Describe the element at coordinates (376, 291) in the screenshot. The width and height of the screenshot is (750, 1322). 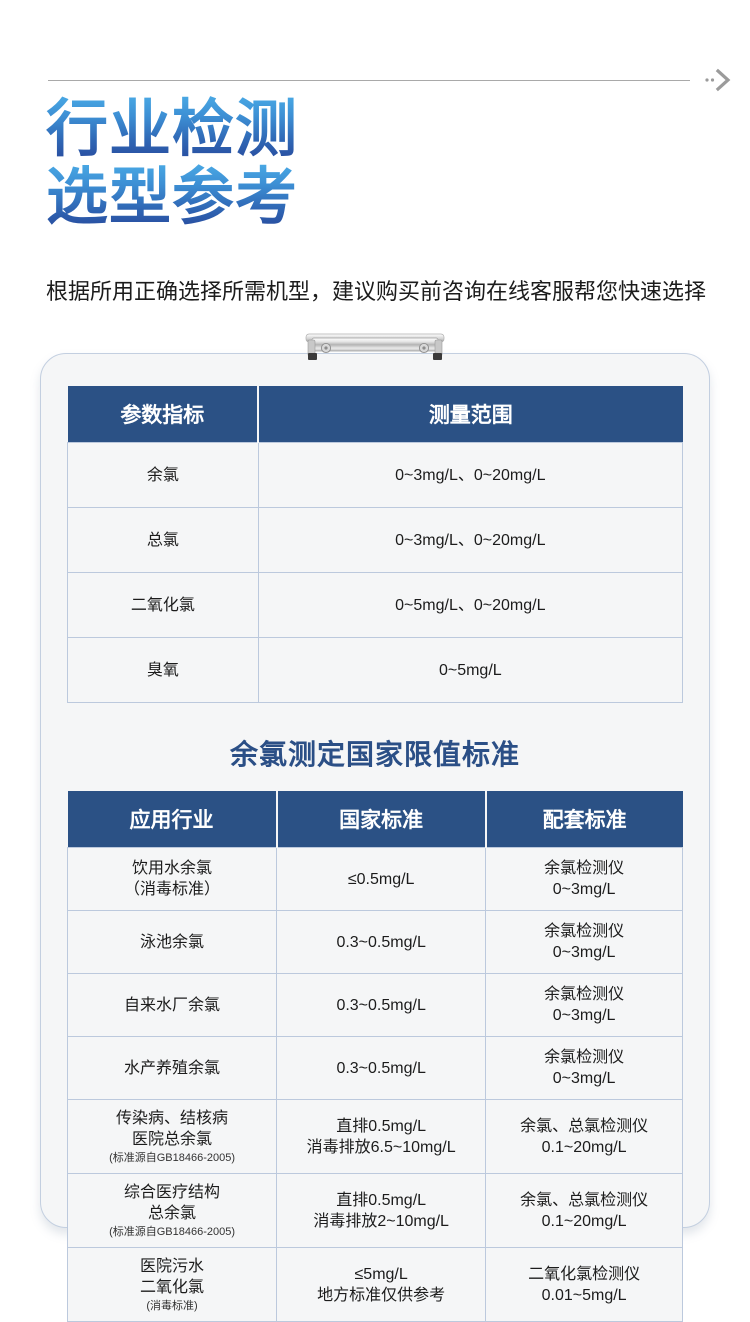
I see `page-subtitle: 根据所用正确选择所需机型，建议购买前咨询在线客服帮您快速选择` at that location.